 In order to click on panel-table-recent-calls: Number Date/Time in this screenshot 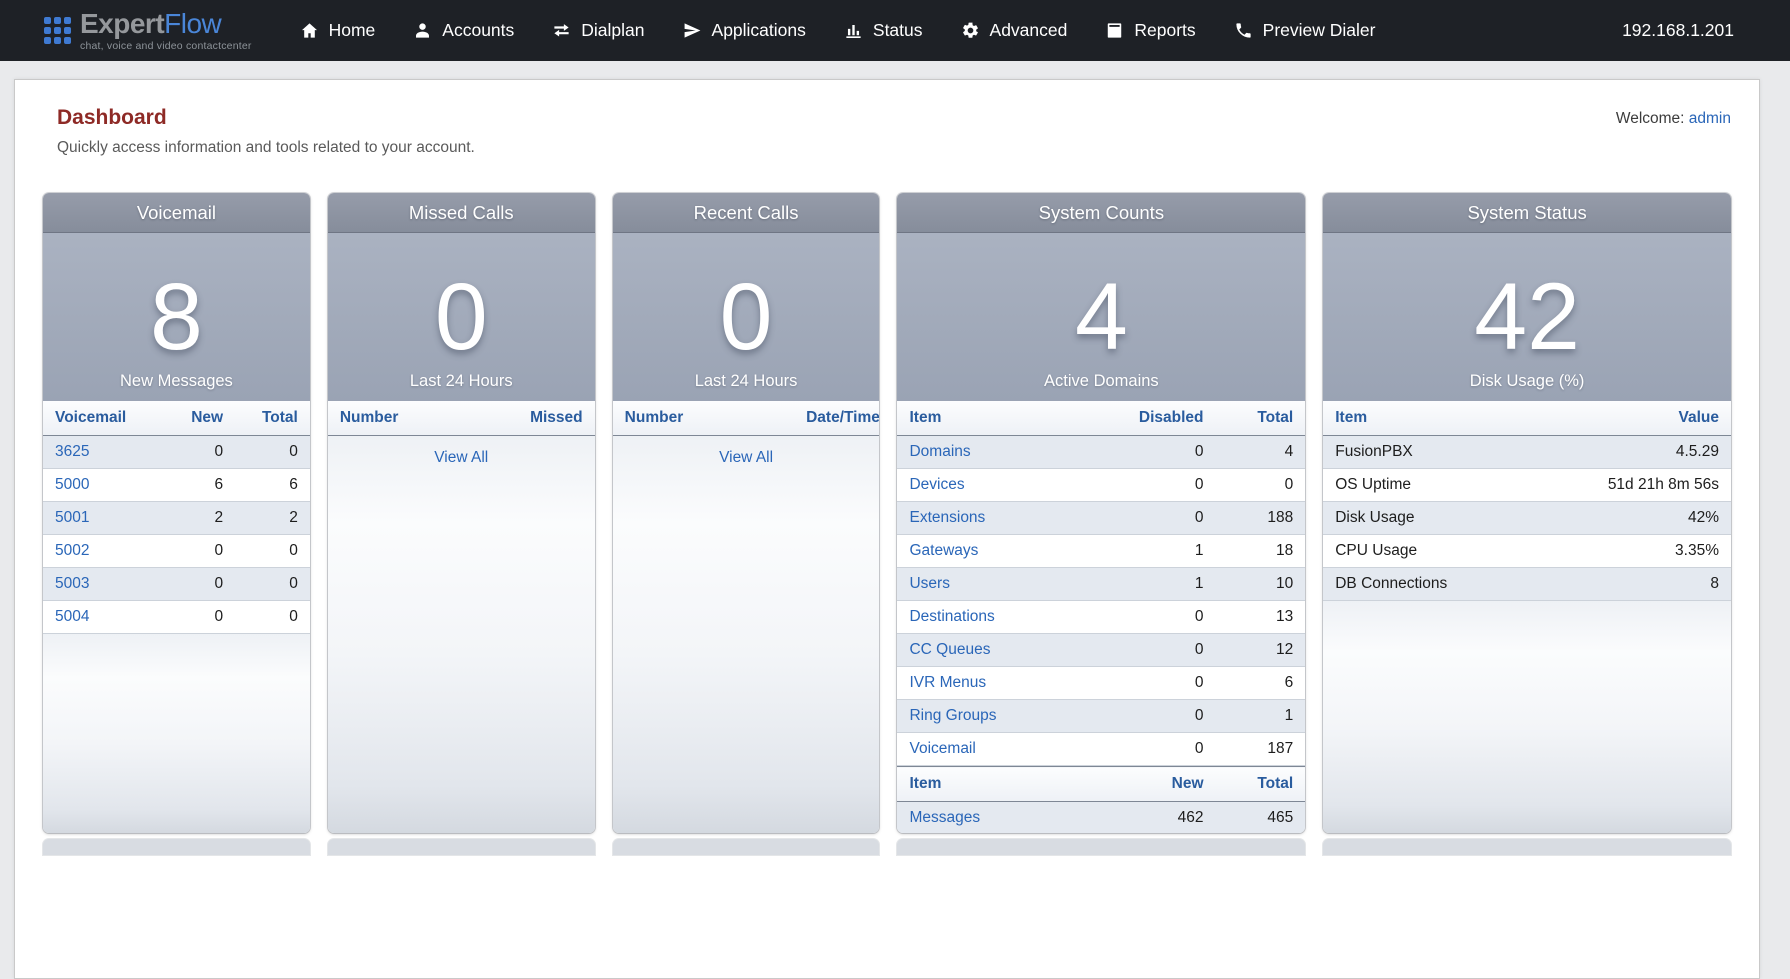, I will do `click(746, 418)`.